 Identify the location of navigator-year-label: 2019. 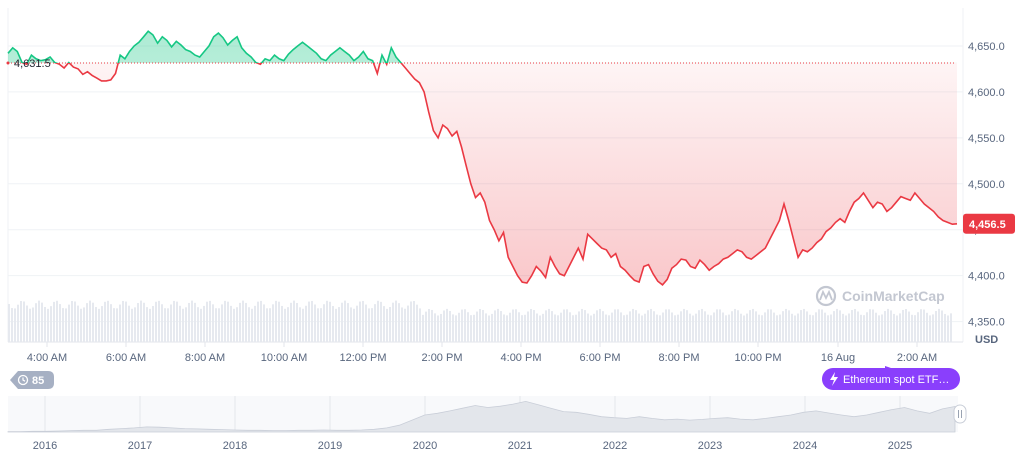
(330, 446).